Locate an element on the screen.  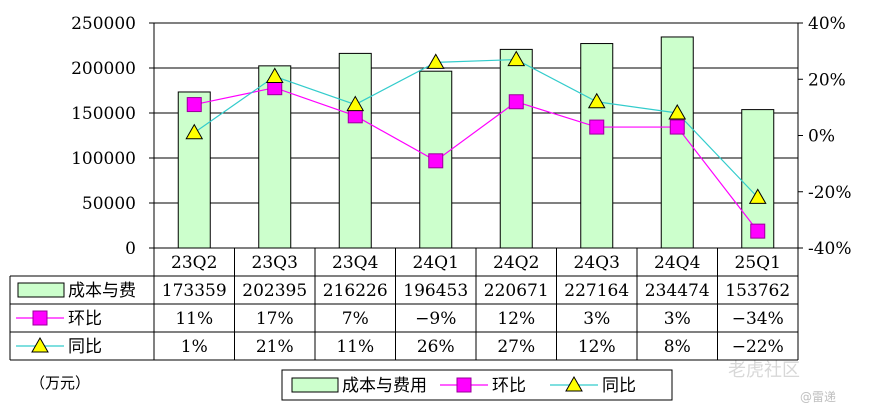
tongbi-value-23Q4: 11% is located at coordinates (355, 347).